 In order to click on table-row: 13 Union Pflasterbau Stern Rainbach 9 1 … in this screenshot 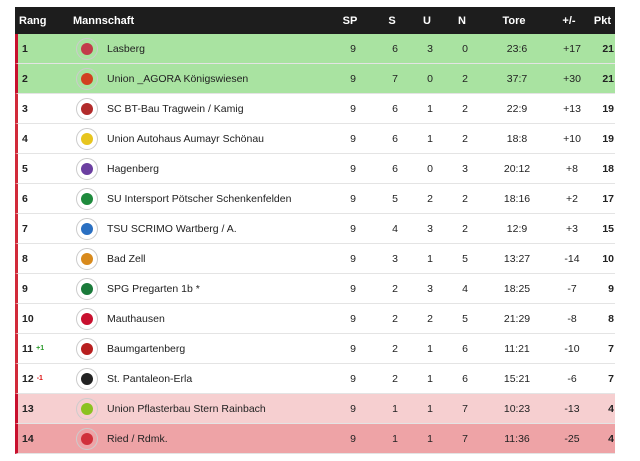, I will do `click(315, 409)`.